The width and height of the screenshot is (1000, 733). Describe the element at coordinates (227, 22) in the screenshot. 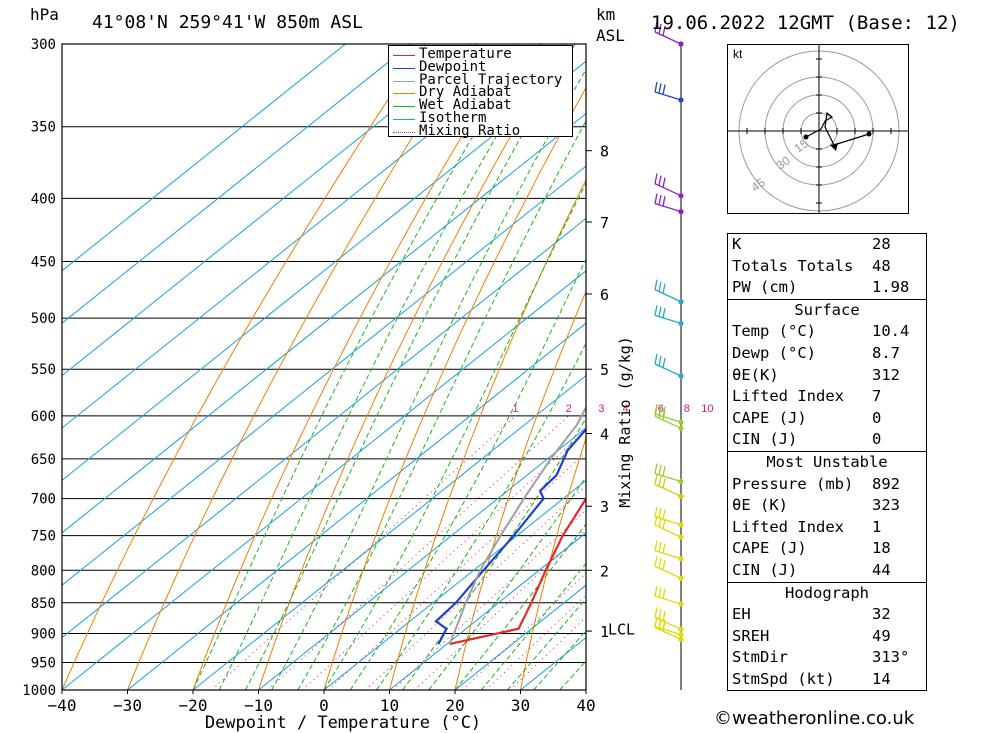

I see `location-title: 41°08'N 259°41'W 850m ASL` at that location.